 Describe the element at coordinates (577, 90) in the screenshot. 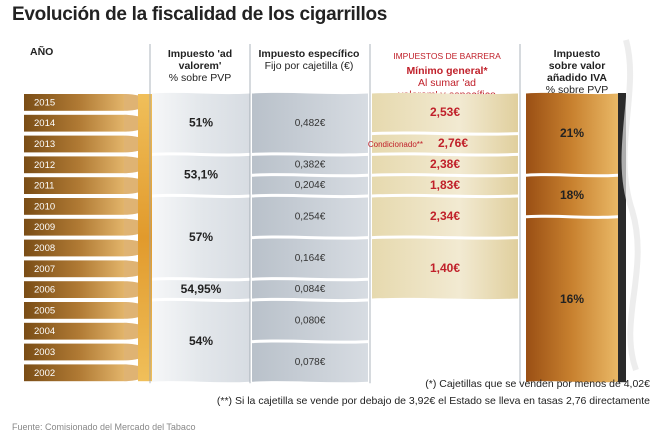

I see `iva-header-sub: % sobre PVP` at that location.